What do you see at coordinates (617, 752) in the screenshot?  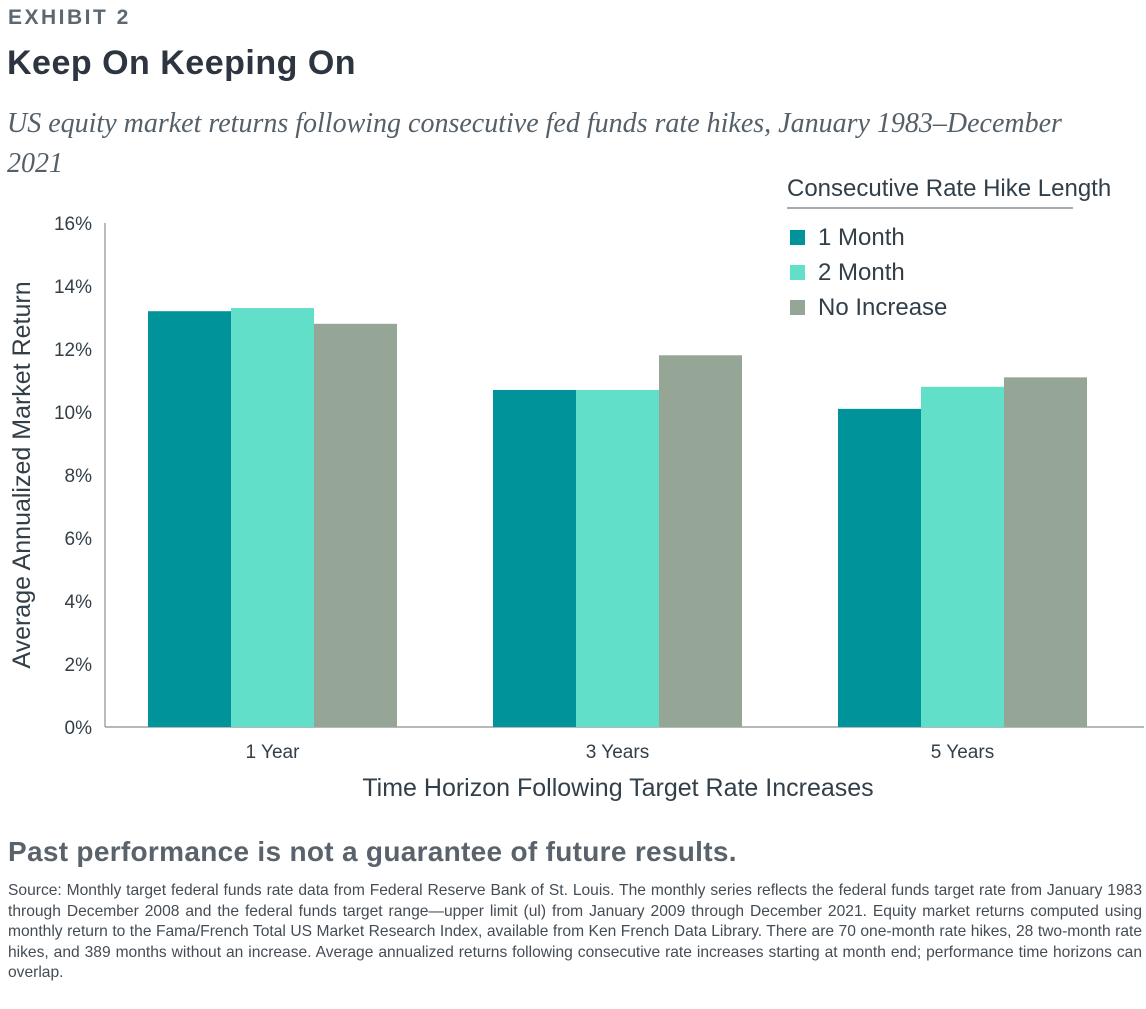 I see `x-tick-label: 3 Years` at bounding box center [617, 752].